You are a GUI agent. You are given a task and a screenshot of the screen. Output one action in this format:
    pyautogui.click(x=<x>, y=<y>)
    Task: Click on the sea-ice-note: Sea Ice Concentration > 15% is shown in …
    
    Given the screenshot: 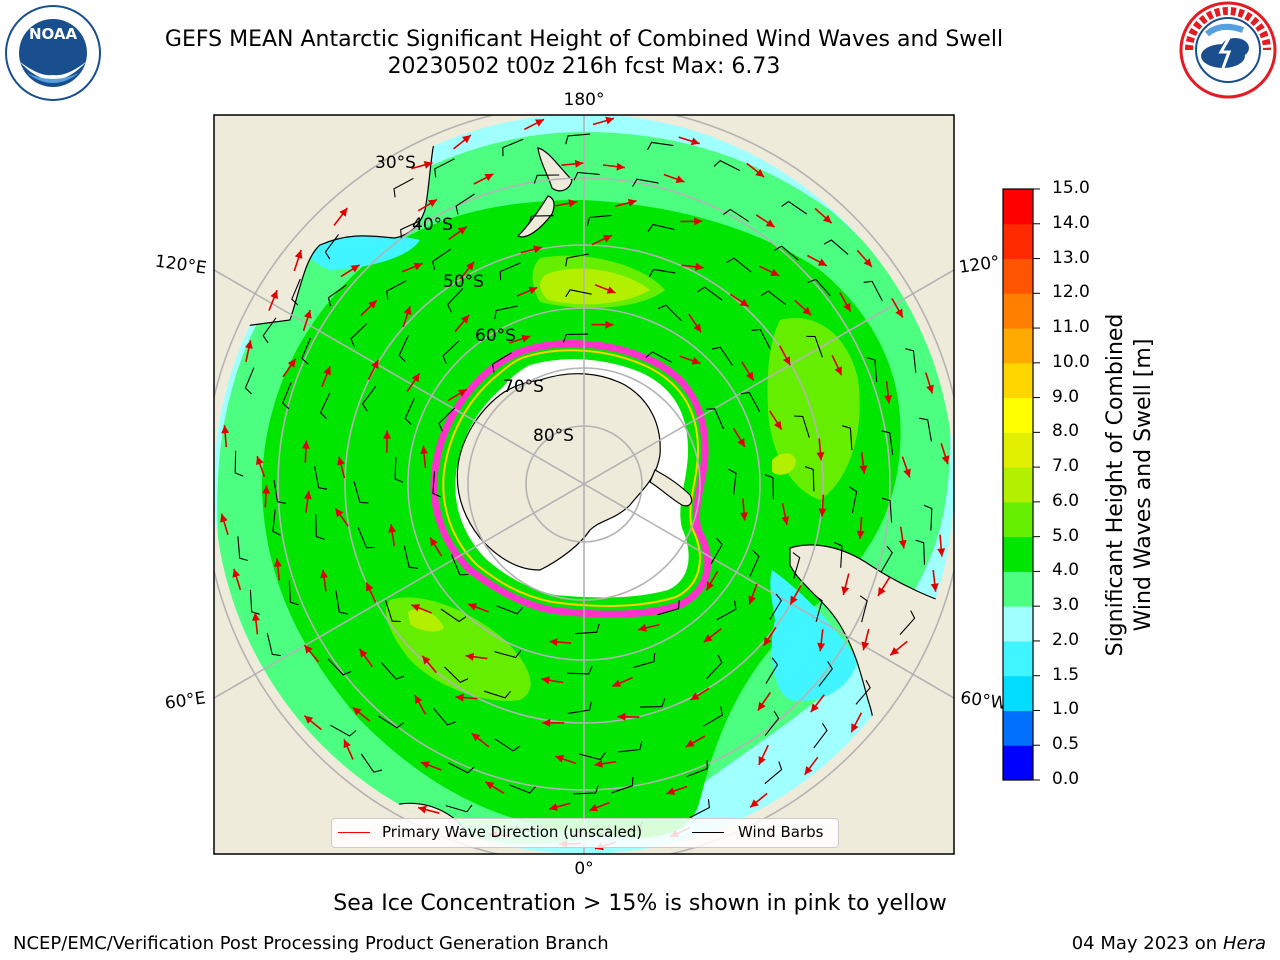 What is the action you would take?
    pyautogui.click(x=640, y=903)
    